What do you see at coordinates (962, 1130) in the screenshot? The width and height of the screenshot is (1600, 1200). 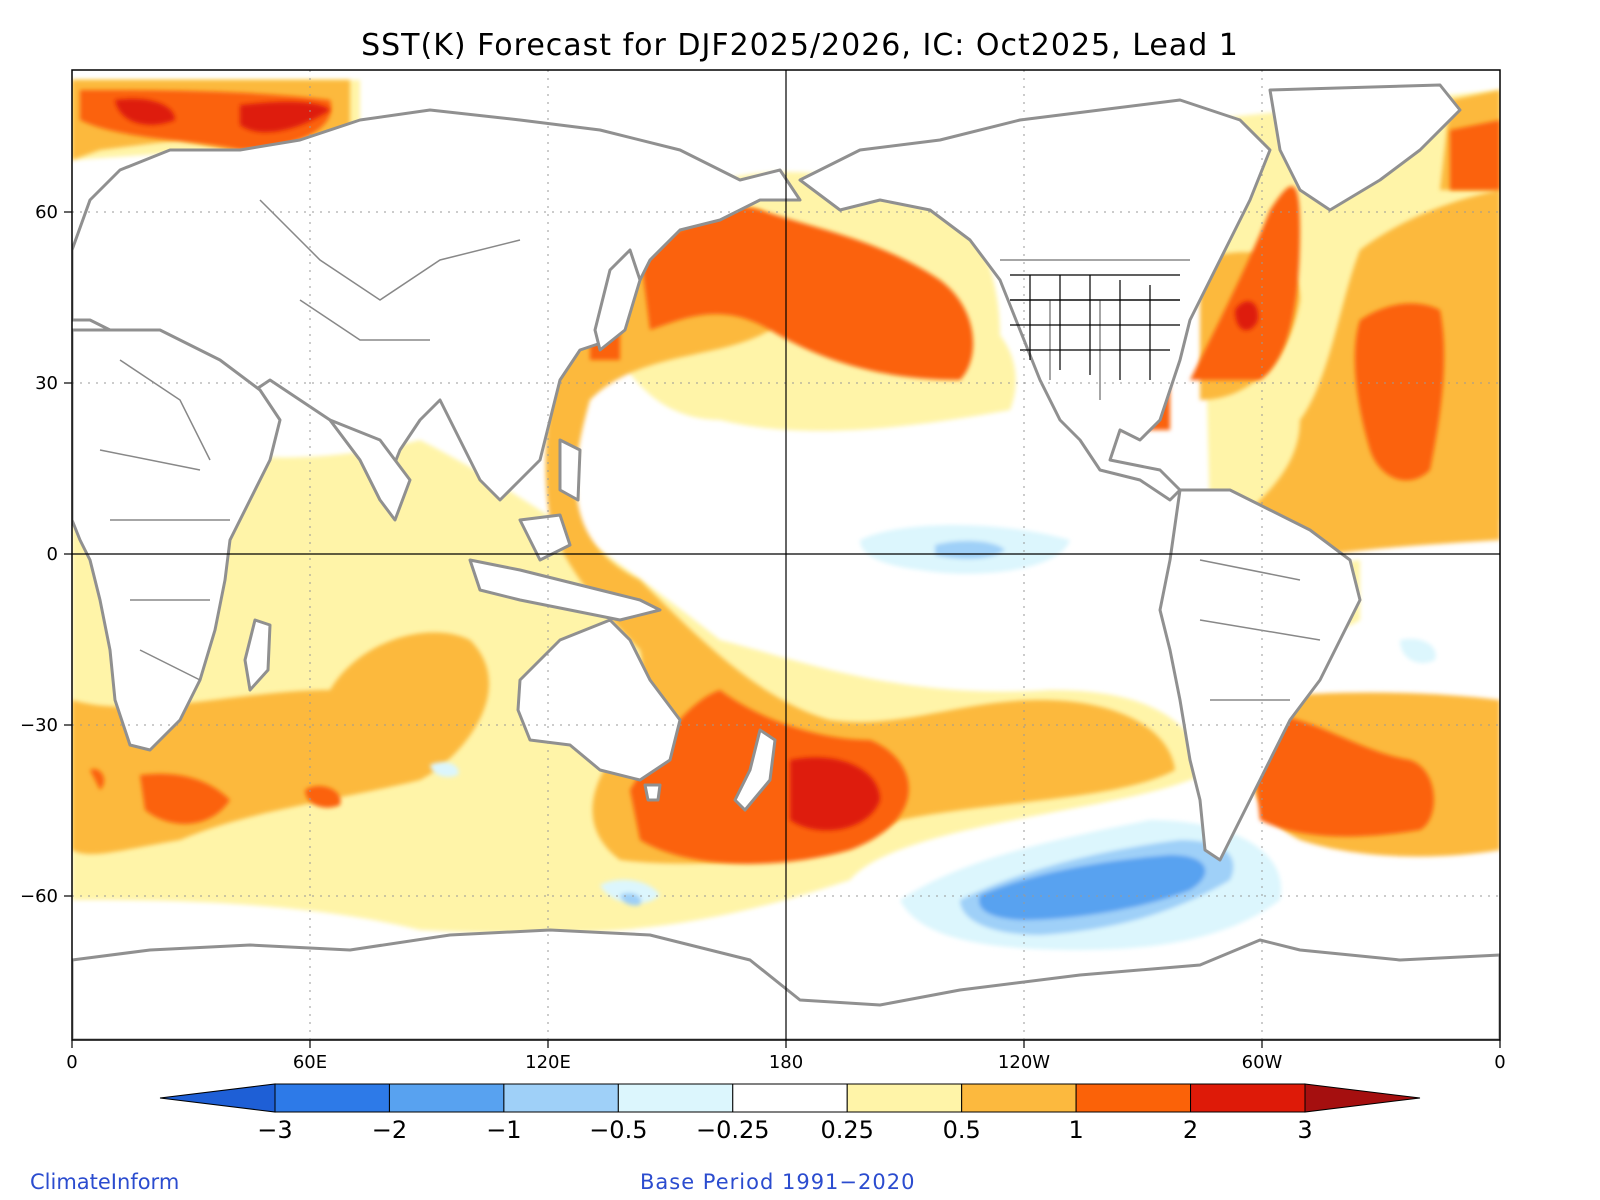 I see `colorbar-label: 0.5` at bounding box center [962, 1130].